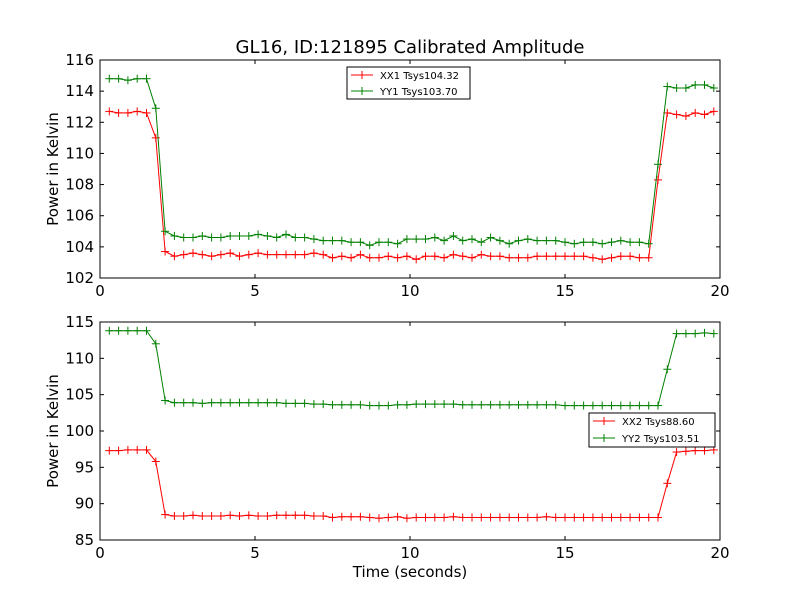 This screenshot has height=600, width=800. What do you see at coordinates (84, 540) in the screenshot?
I see `y-tick-label: 85` at bounding box center [84, 540].